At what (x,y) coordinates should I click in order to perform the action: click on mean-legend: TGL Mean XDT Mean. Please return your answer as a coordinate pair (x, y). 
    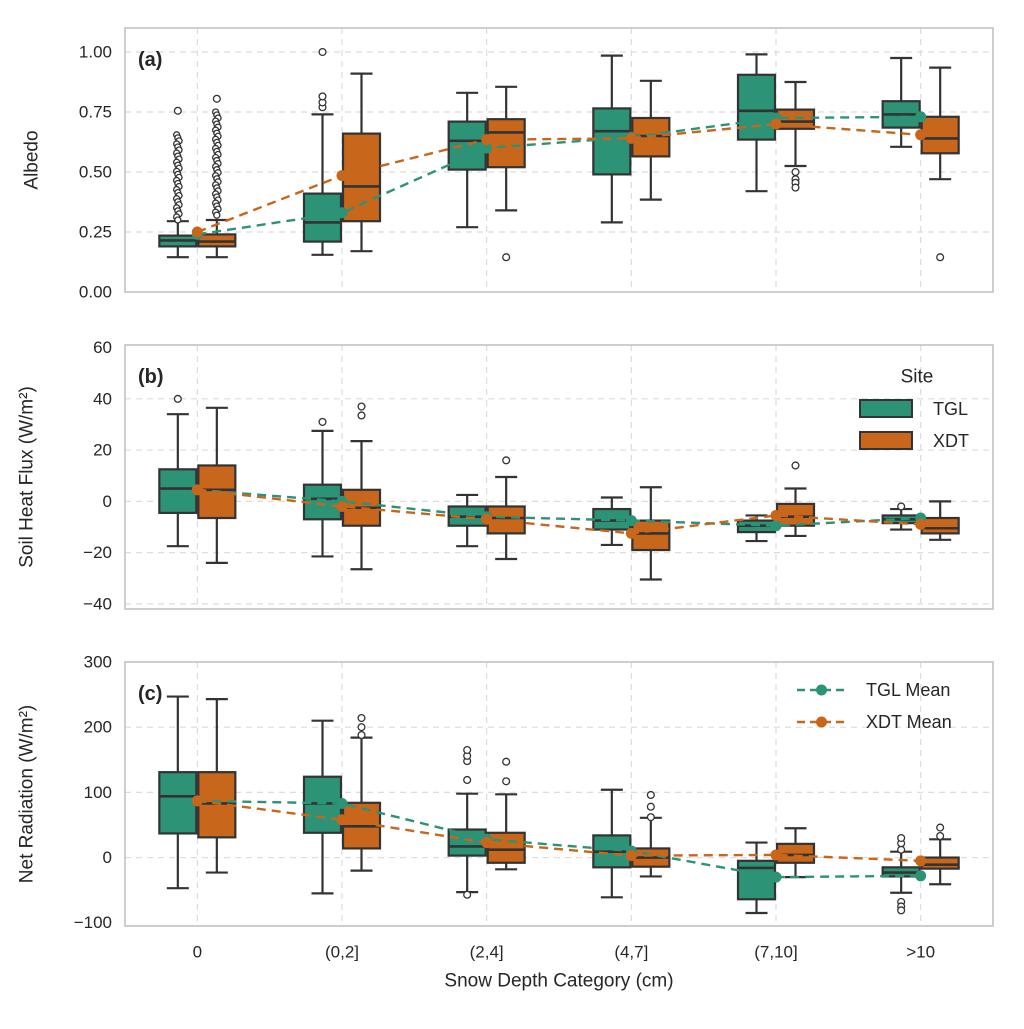
    Looking at the image, I should click on (874, 706).